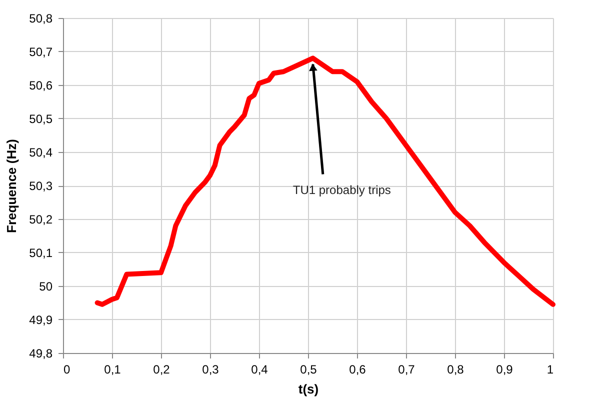 This screenshot has height=405, width=596. I want to click on y-tick-label: 50,6, so click(41, 85).